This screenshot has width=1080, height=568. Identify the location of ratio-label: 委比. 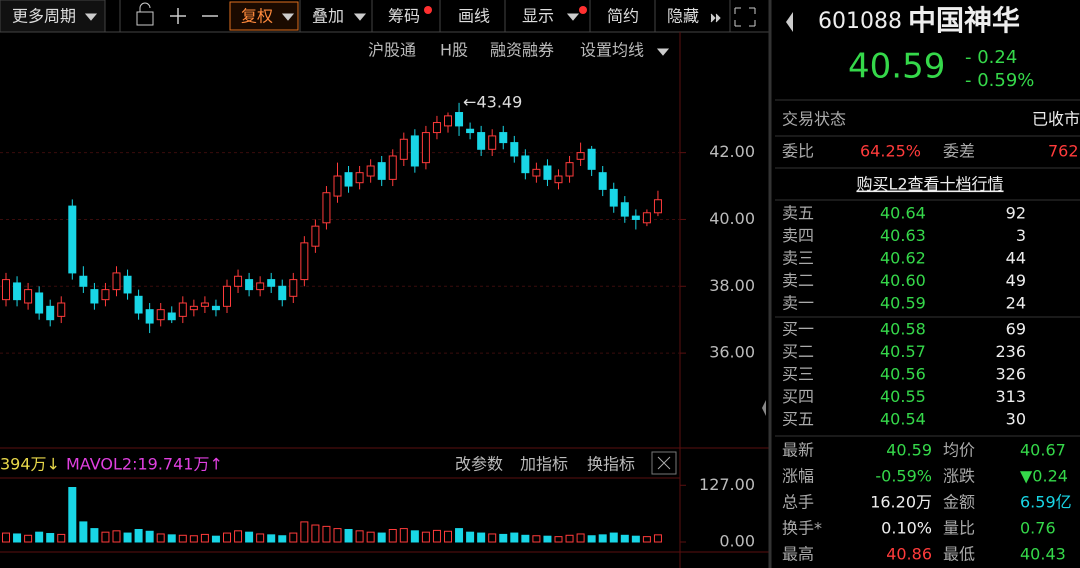
(798, 151).